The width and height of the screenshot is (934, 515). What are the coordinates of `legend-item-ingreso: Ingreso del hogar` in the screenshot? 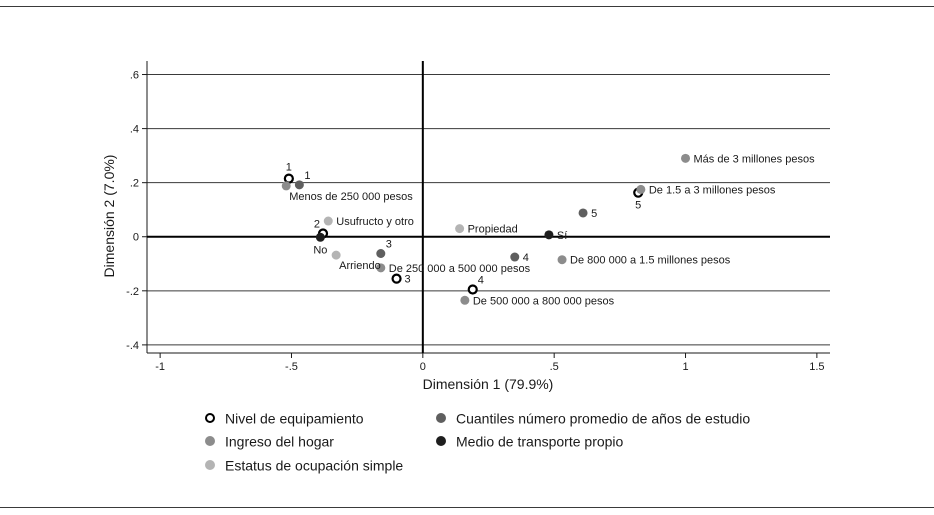 It's located at (269, 440).